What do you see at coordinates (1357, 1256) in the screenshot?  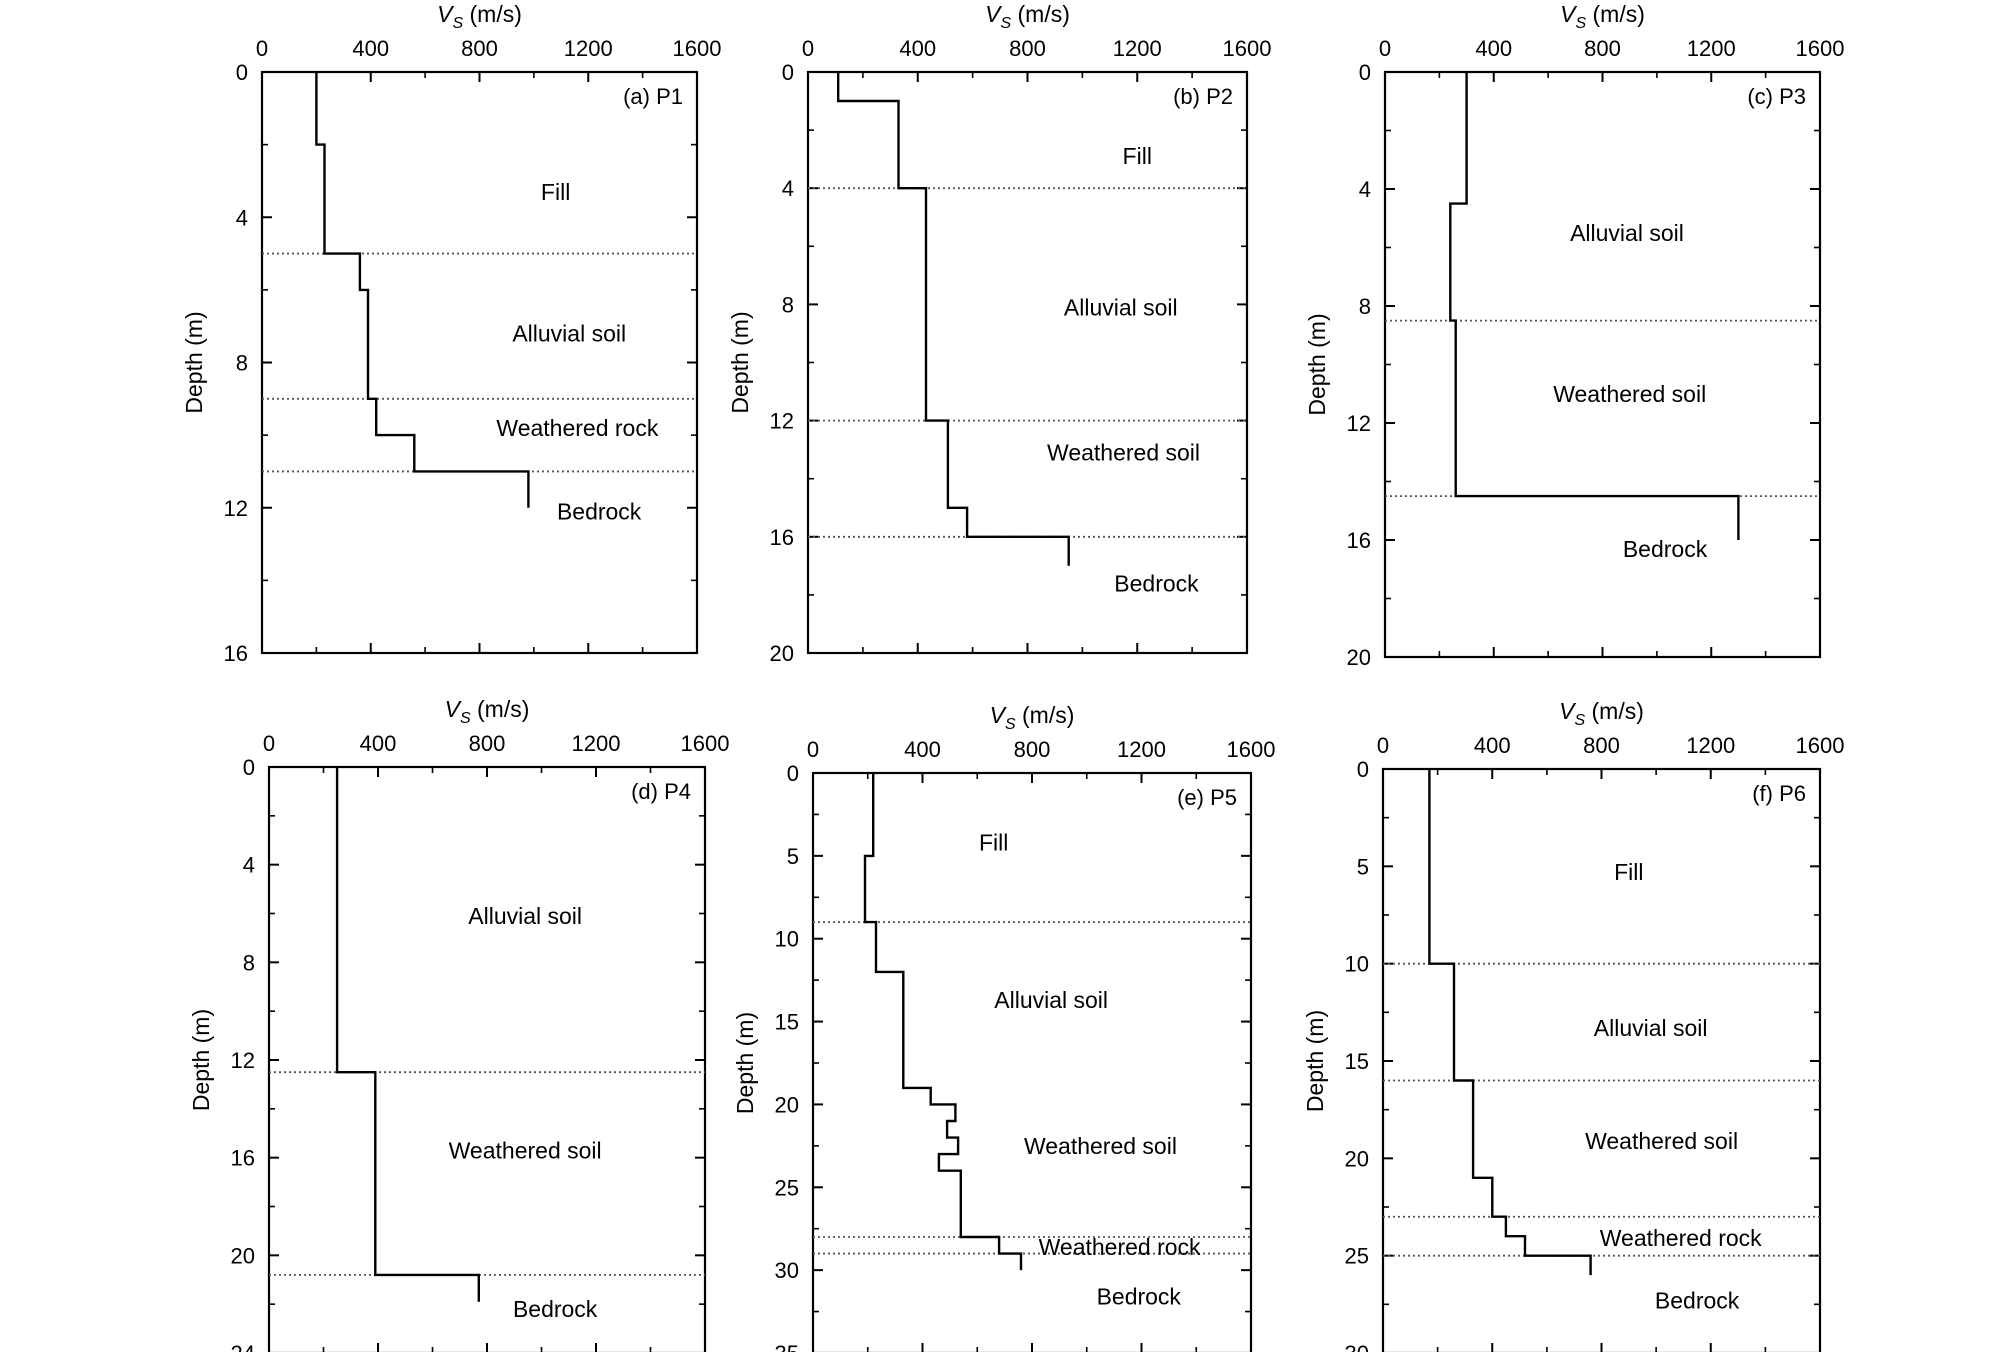 I see `y-tick-label: 25` at bounding box center [1357, 1256].